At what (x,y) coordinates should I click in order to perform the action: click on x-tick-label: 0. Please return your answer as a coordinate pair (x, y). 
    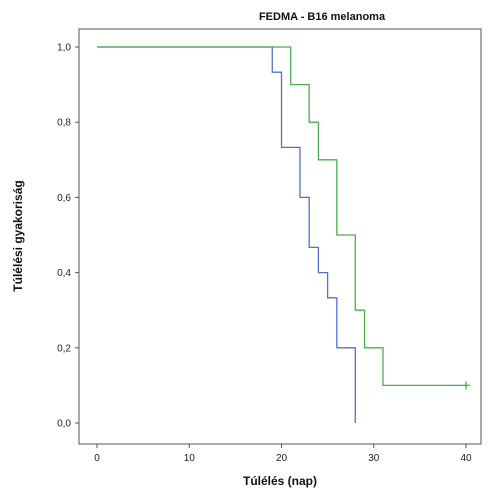
    Looking at the image, I should click on (97, 458).